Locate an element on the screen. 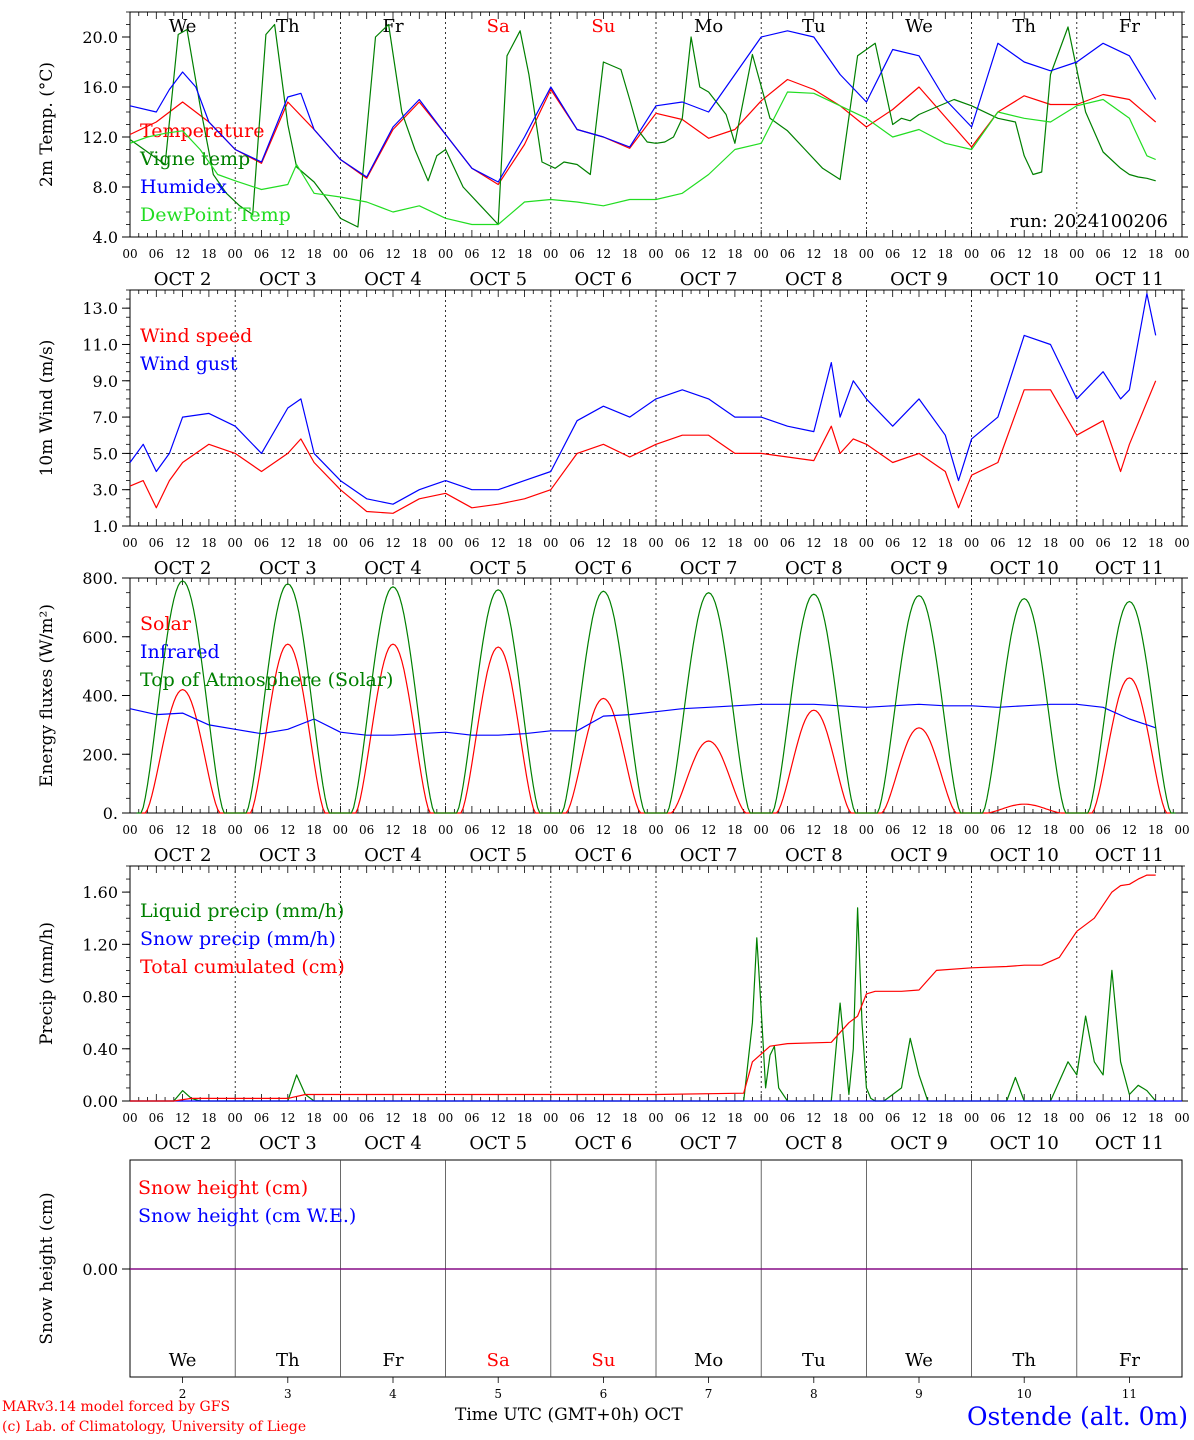 This screenshot has height=1440, width=1194. series-line-wind-speed is located at coordinates (643, 447).